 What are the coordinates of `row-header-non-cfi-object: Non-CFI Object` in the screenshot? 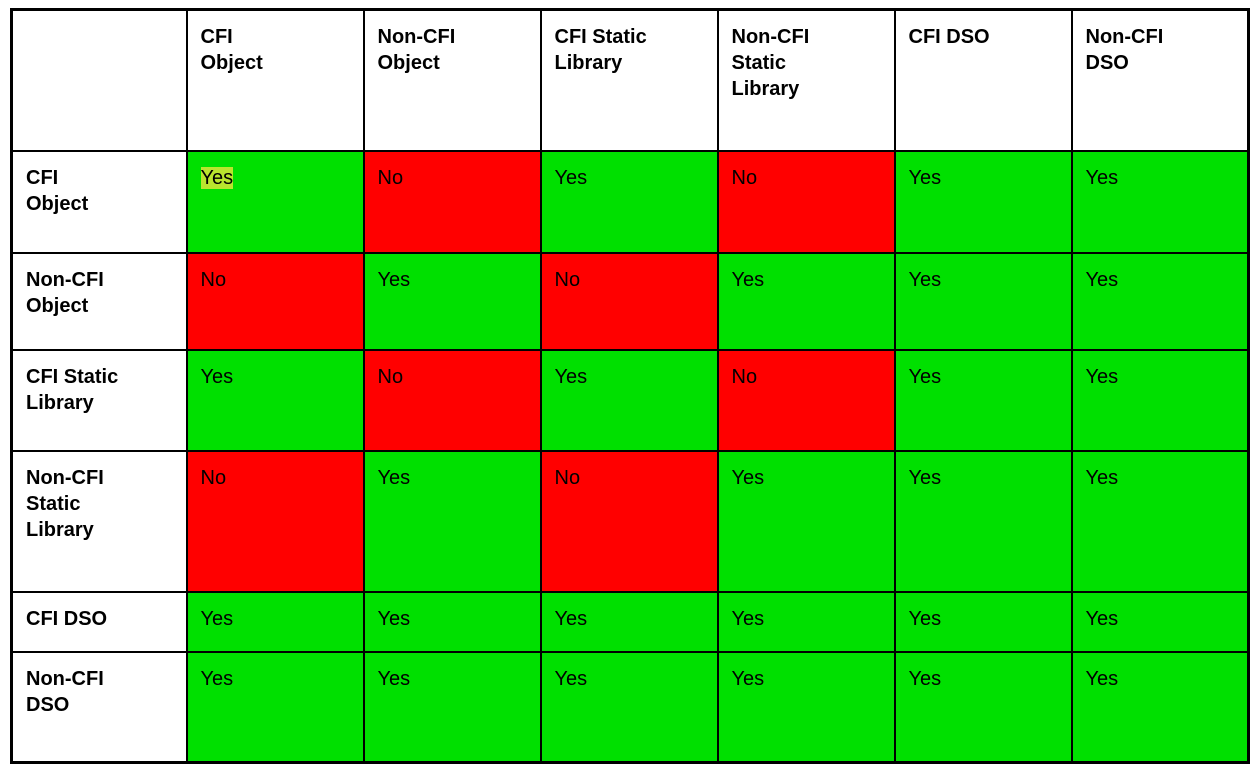 It's located at (99, 301).